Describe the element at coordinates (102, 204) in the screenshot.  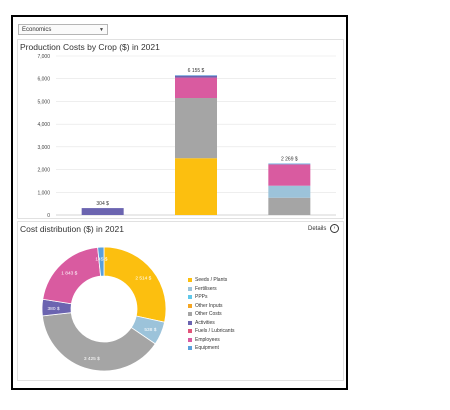
I see `bar-total-label: 304 $` at that location.